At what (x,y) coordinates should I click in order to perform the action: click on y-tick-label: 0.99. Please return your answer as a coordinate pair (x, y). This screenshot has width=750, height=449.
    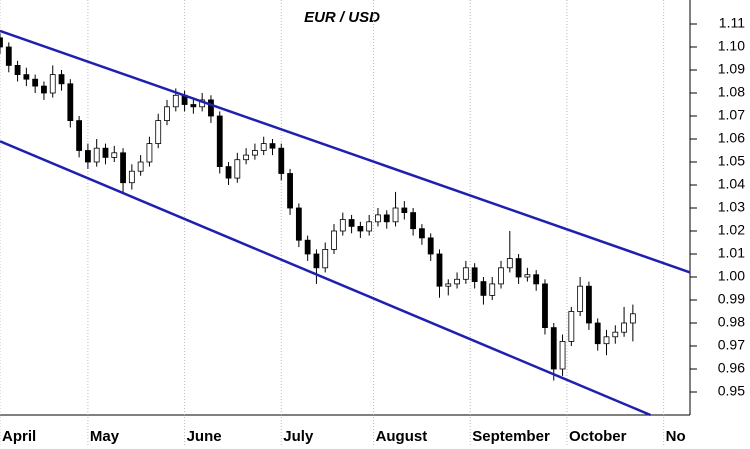
    Looking at the image, I should click on (731, 299).